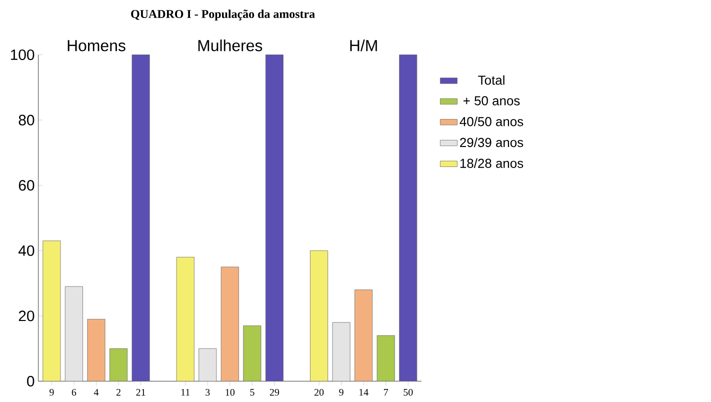 The height and width of the screenshot is (402, 711). I want to click on x-tick-label: 7, so click(386, 392).